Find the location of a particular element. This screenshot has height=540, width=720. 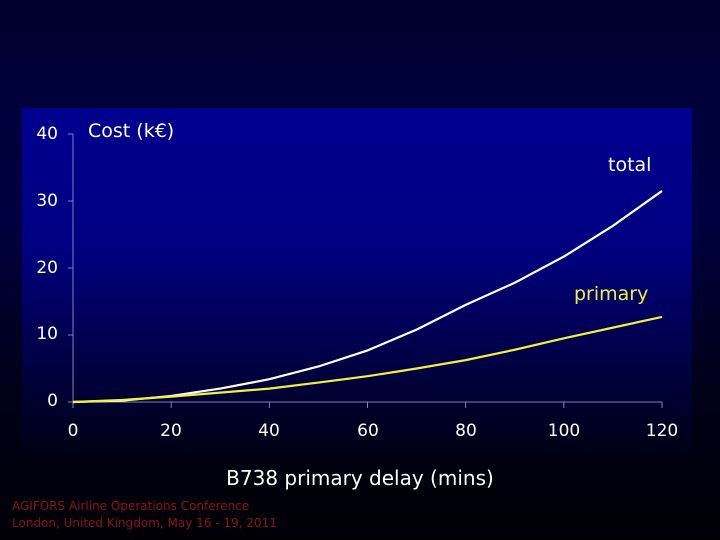

y-tick-0: 0 is located at coordinates (52, 401).